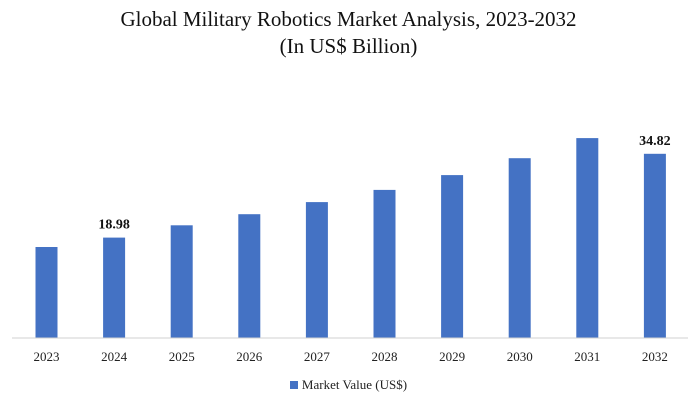 This screenshot has height=402, width=697. Describe the element at coordinates (114, 287) in the screenshot. I see `bar-2024` at that location.